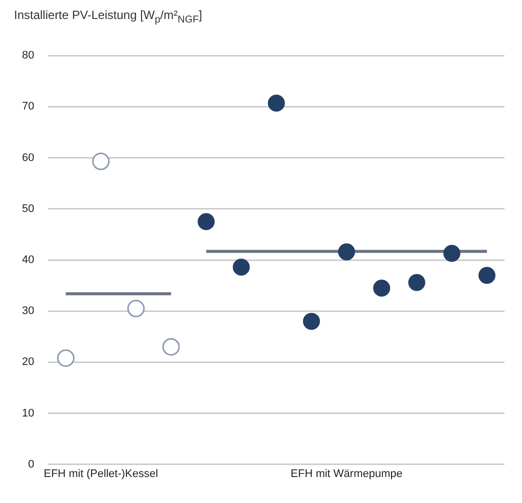  Describe the element at coordinates (28, 414) in the screenshot. I see `y-tick-label: 10` at that location.